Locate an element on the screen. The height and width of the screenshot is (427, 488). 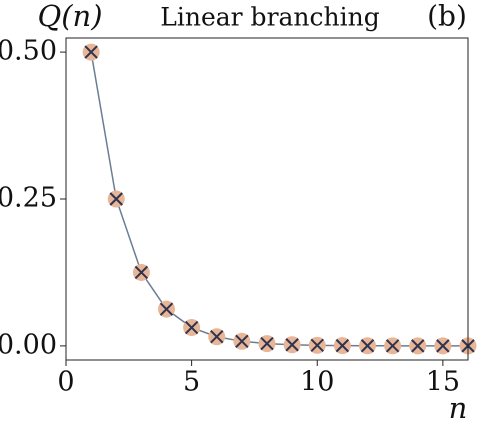
x-tick-label: 10 is located at coordinates (317, 382).